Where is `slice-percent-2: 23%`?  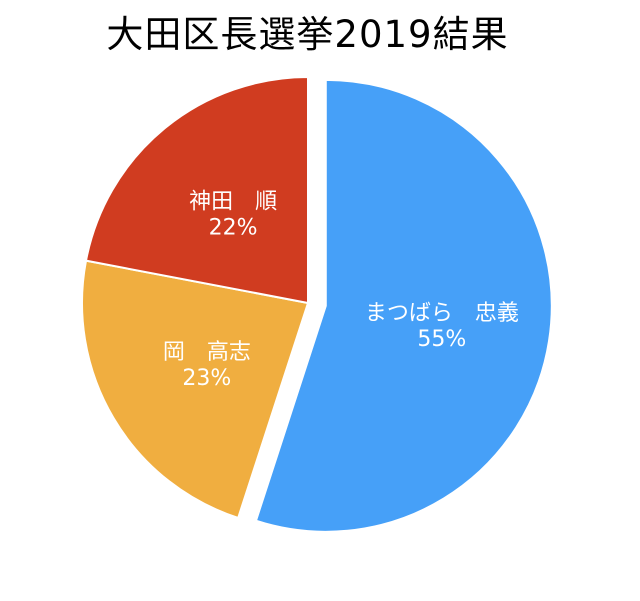
slice-percent-2: 23% is located at coordinates (206, 378).